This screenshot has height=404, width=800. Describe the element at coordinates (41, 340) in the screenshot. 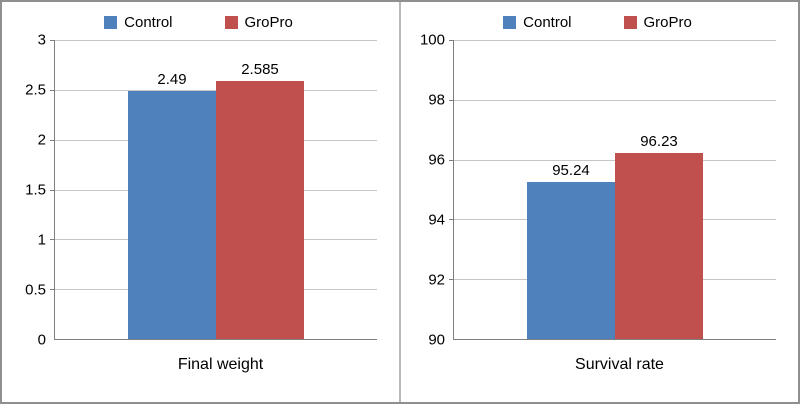

I see `y-tick: 0` at that location.